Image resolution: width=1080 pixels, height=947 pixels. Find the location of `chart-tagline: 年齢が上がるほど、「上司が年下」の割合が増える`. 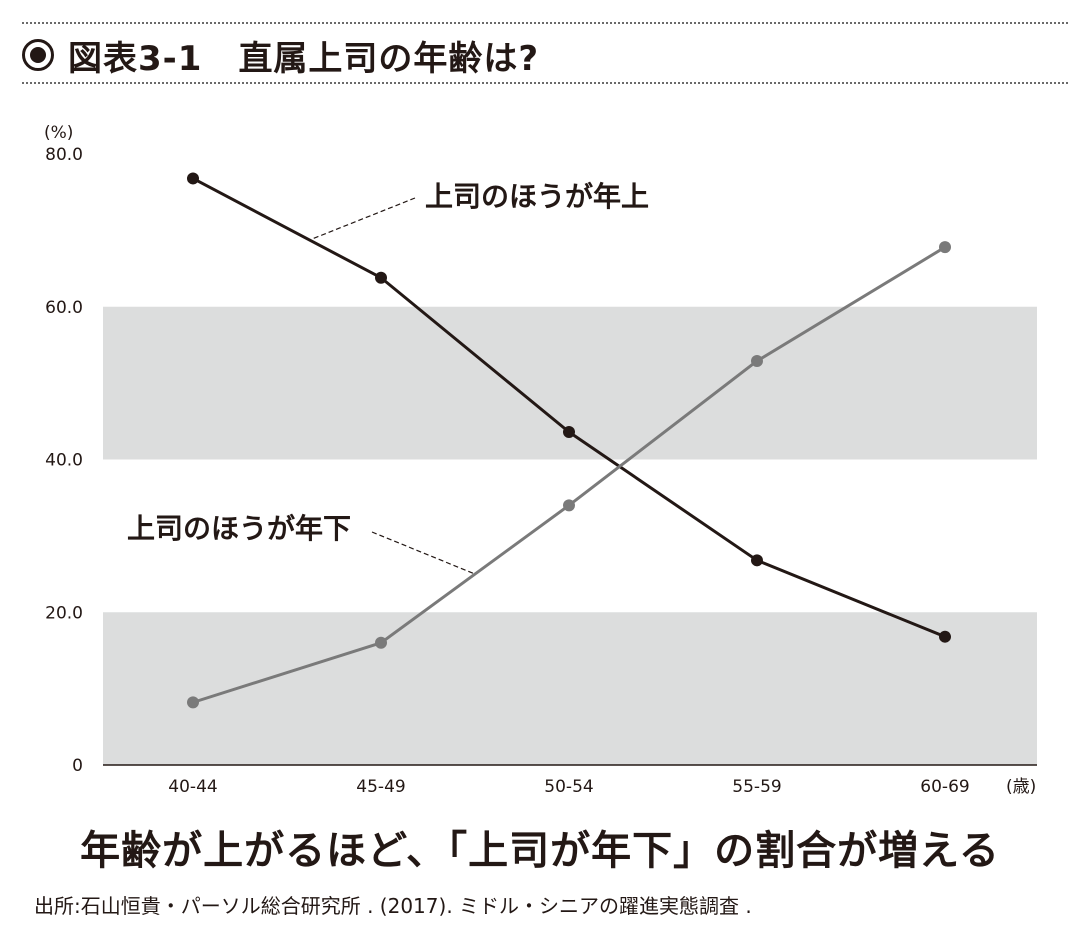

chart-tagline: 年齢が上がるほど、「上司が年下」の割合が増える is located at coordinates (540, 851).